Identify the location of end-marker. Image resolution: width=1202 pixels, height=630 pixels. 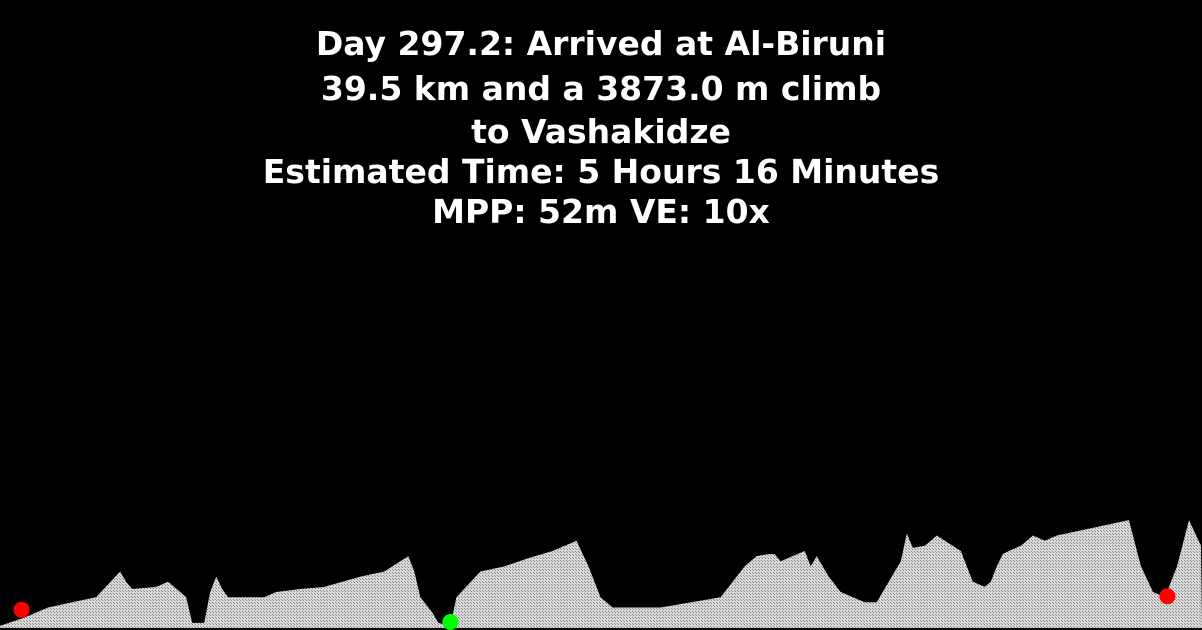
(1167, 596).